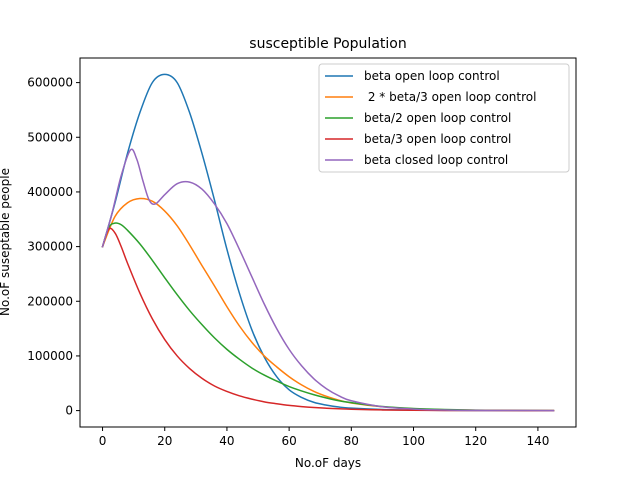  What do you see at coordinates (50, 192) in the screenshot?
I see `y-tick-label: 400000` at bounding box center [50, 192].